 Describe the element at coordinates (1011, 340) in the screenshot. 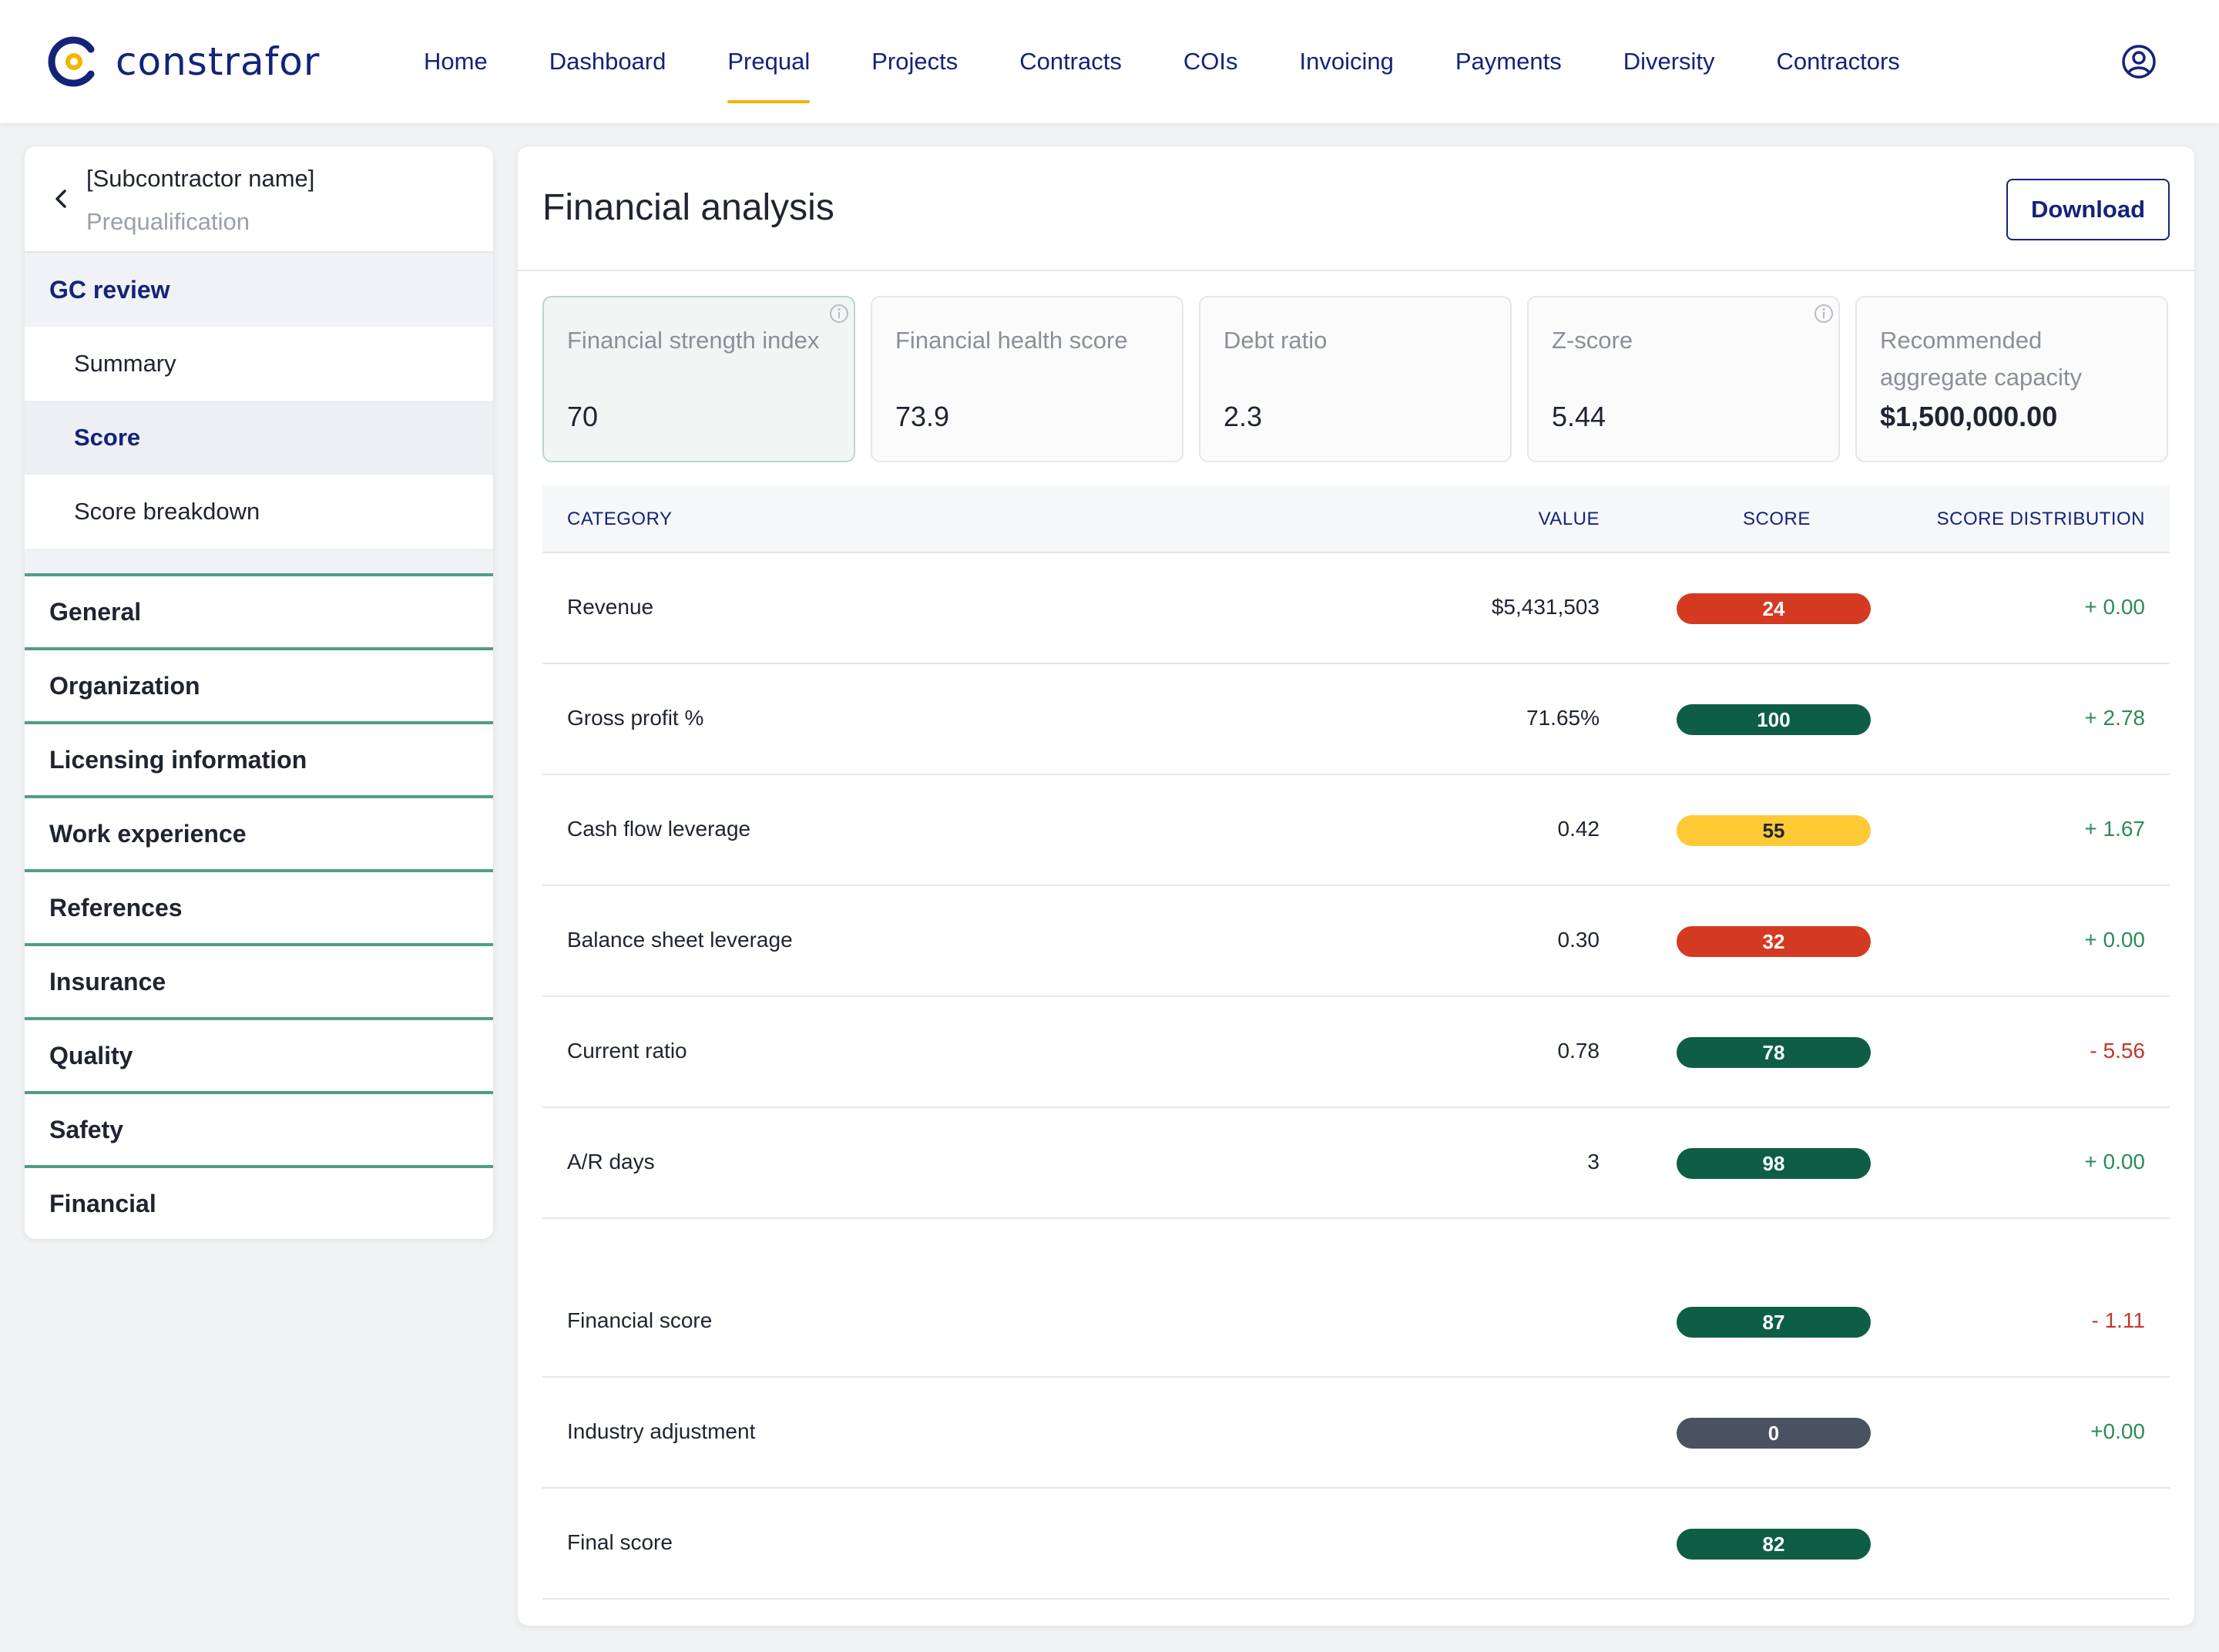

I see `metric-label: Financial health score` at that location.